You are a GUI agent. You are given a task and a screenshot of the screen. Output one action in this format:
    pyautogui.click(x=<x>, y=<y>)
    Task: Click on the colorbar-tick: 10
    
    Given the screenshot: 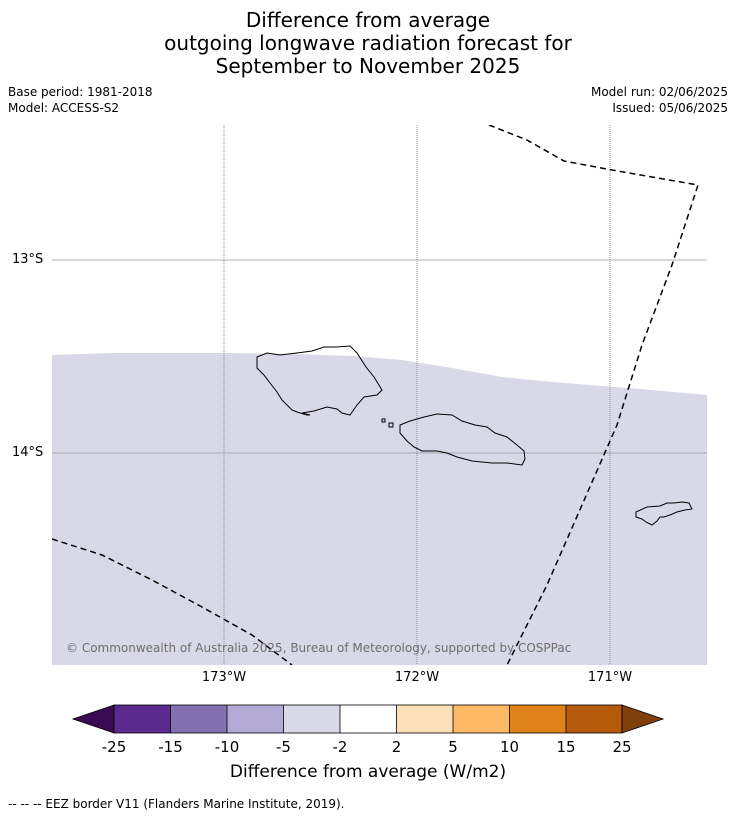 What is the action you would take?
    pyautogui.click(x=509, y=747)
    